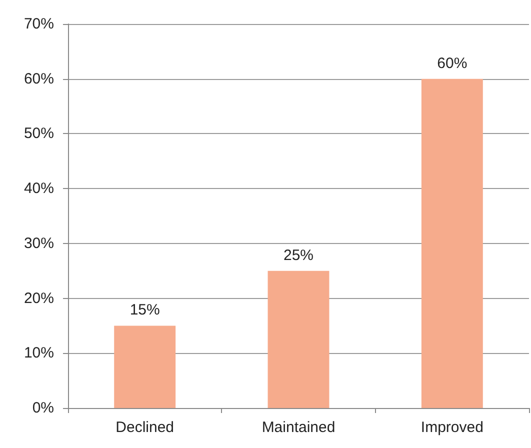 This screenshot has height=448, width=531. What do you see at coordinates (298, 255) in the screenshot?
I see `data-label: 25%` at bounding box center [298, 255].